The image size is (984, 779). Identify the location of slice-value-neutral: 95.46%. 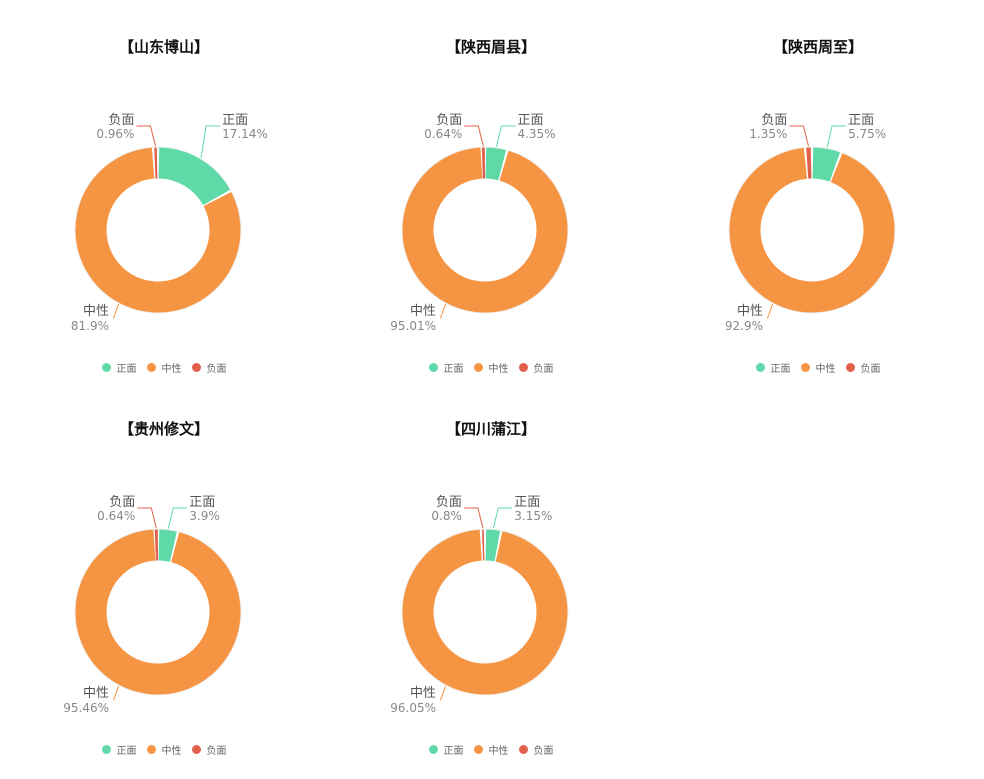
(86, 708).